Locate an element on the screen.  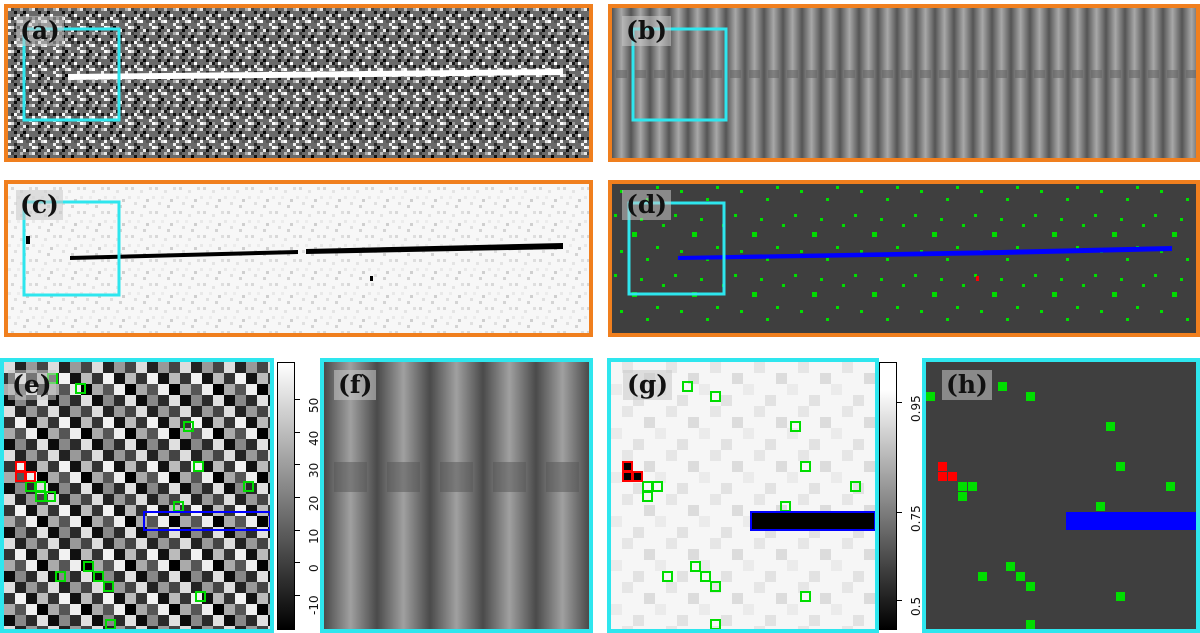
colorbar-e-tick-0: 0 is located at coordinates (314, 568).